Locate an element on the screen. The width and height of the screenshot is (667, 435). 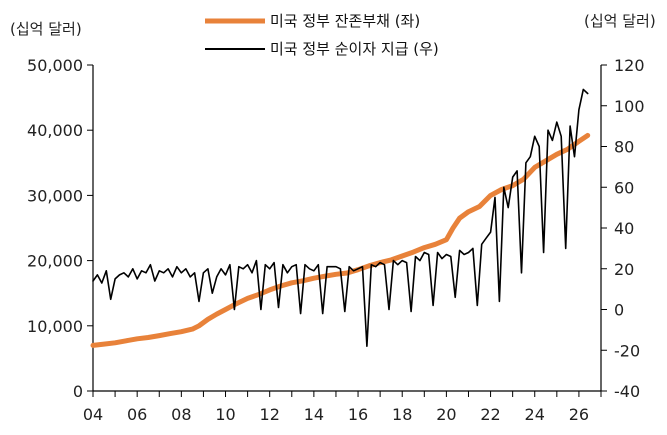
x-tick-label: 24 is located at coordinates (535, 414).